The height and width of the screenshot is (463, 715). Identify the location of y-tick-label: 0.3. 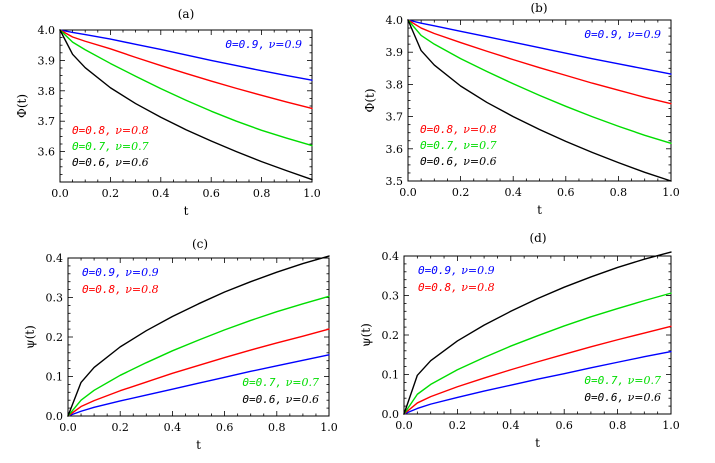
(55, 298).